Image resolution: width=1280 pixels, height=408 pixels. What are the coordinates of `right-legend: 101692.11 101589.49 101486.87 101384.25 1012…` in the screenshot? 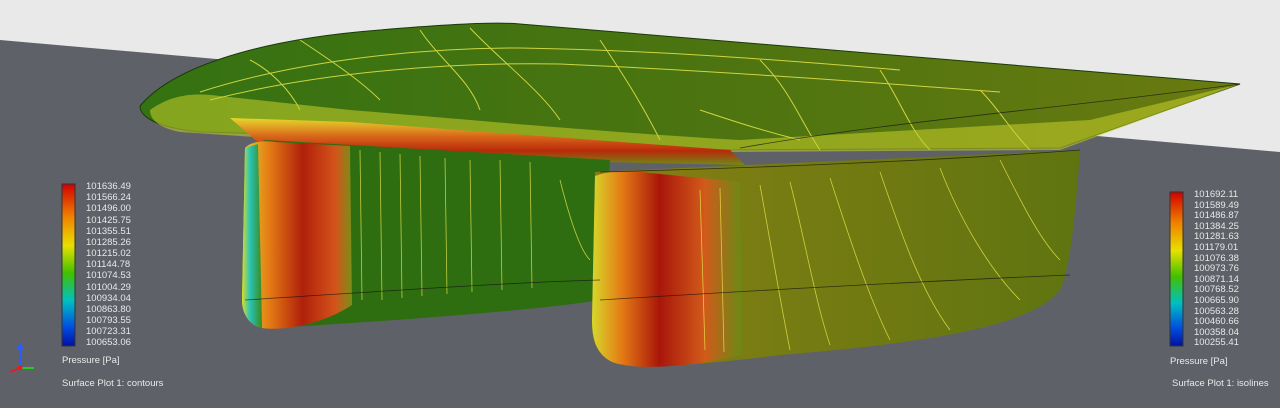 It's located at (1224, 290).